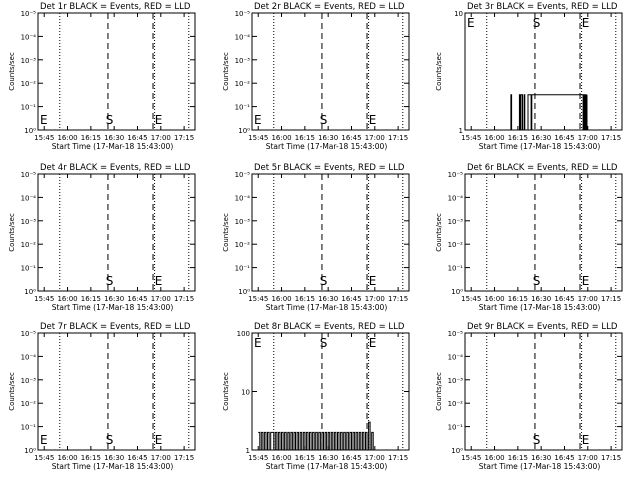 This screenshot has height=480, width=640. I want to click on panel-title: Det 4r BLACK = Events, RED = LLD, so click(115, 168).